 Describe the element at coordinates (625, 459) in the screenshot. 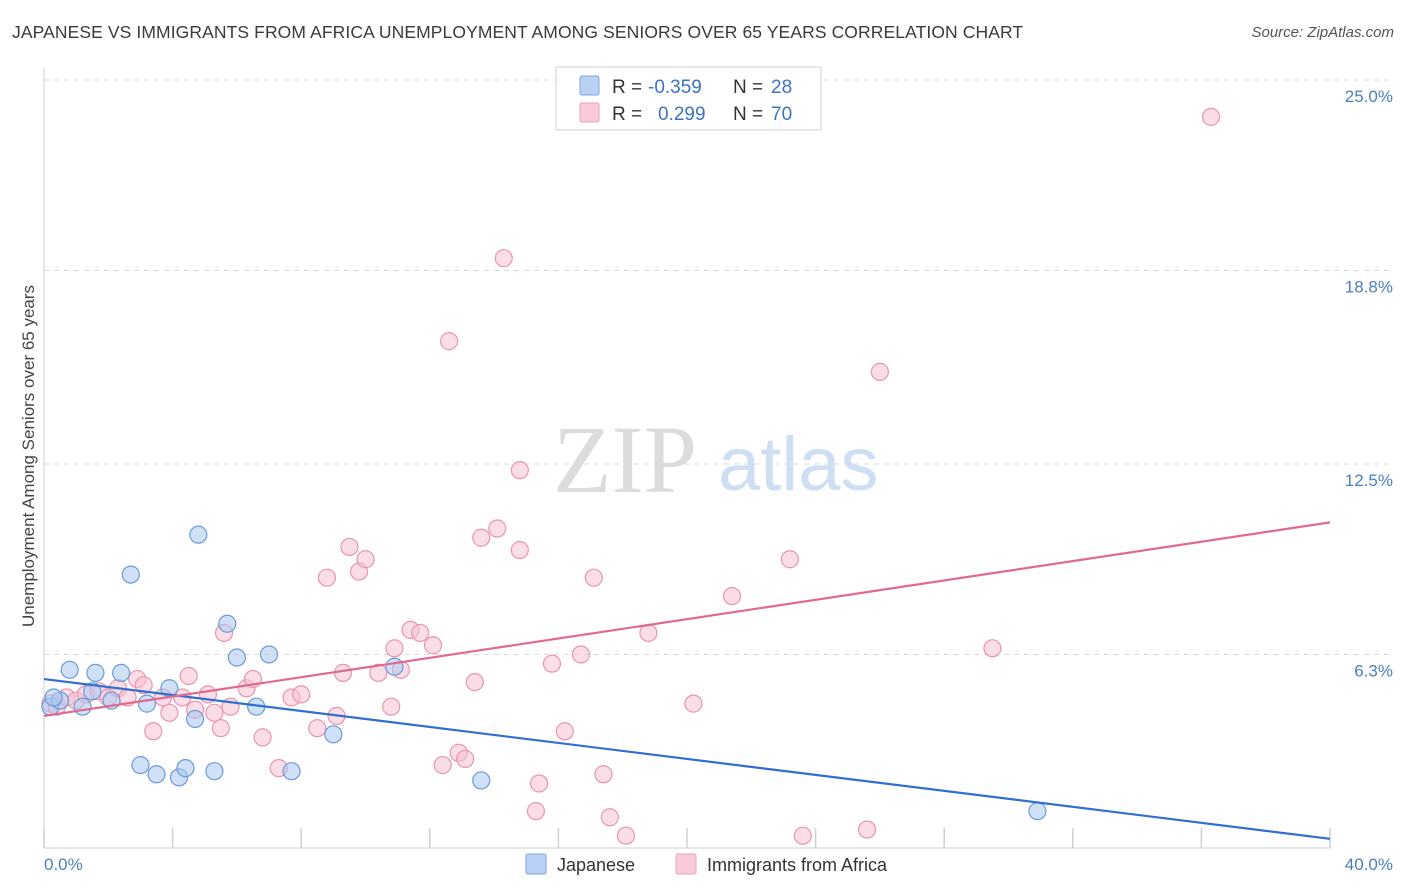

I see `watermark-zip: ZIP` at that location.